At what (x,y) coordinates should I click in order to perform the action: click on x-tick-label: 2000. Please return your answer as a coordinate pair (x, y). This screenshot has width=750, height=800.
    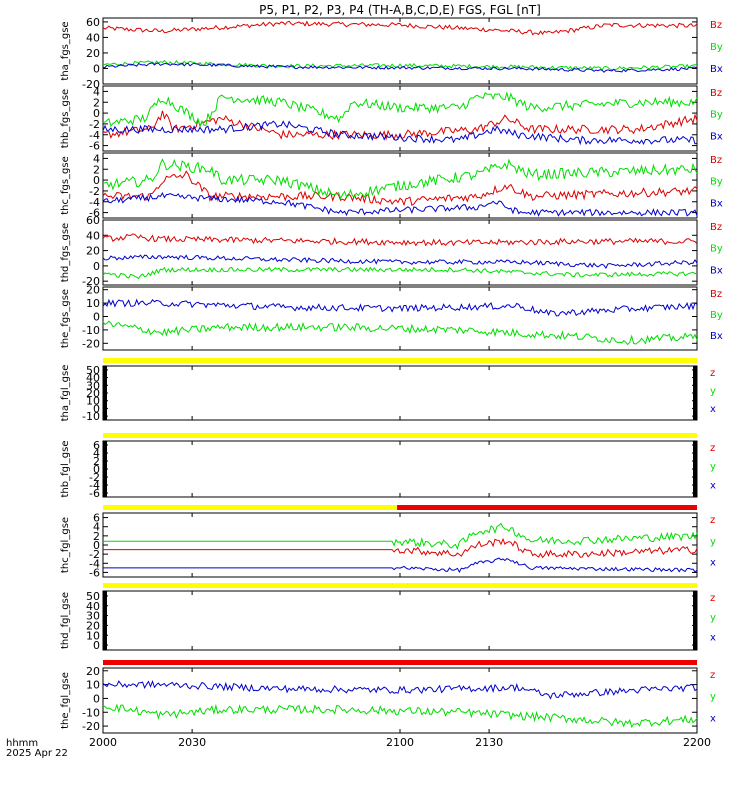
    Looking at the image, I should click on (103, 742).